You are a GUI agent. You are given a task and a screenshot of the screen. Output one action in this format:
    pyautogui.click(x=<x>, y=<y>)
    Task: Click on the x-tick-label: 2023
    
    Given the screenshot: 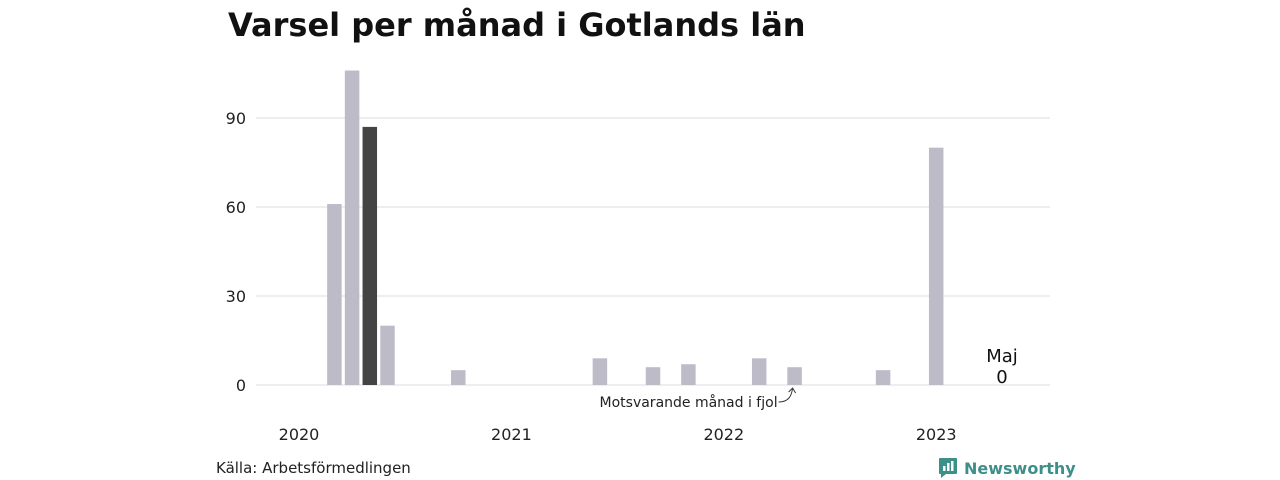 What is the action you would take?
    pyautogui.click(x=936, y=434)
    